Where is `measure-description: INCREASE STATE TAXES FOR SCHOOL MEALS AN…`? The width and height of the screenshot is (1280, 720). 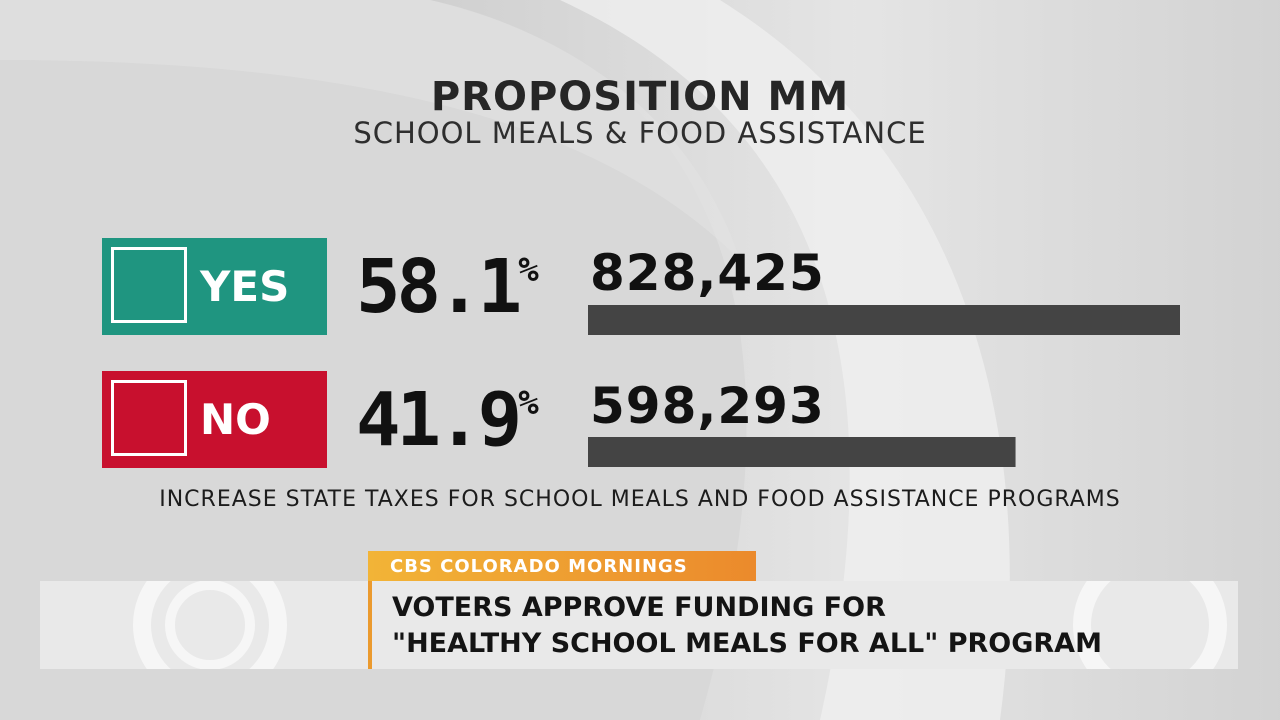 measure-description: INCREASE STATE TAXES FOR SCHOOL MEALS AN… is located at coordinates (640, 499).